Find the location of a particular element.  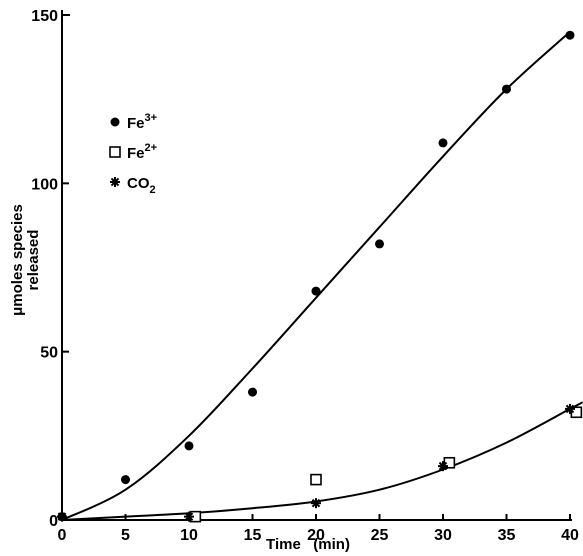

y-tick-label: 0 is located at coordinates (53, 521).